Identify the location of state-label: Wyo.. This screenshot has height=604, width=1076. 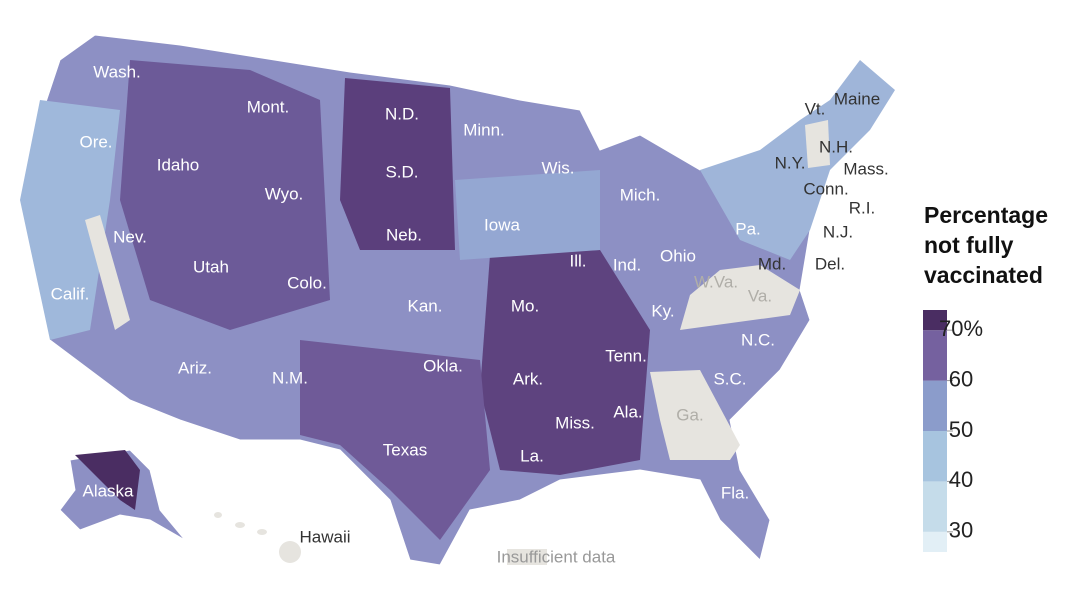
(284, 193).